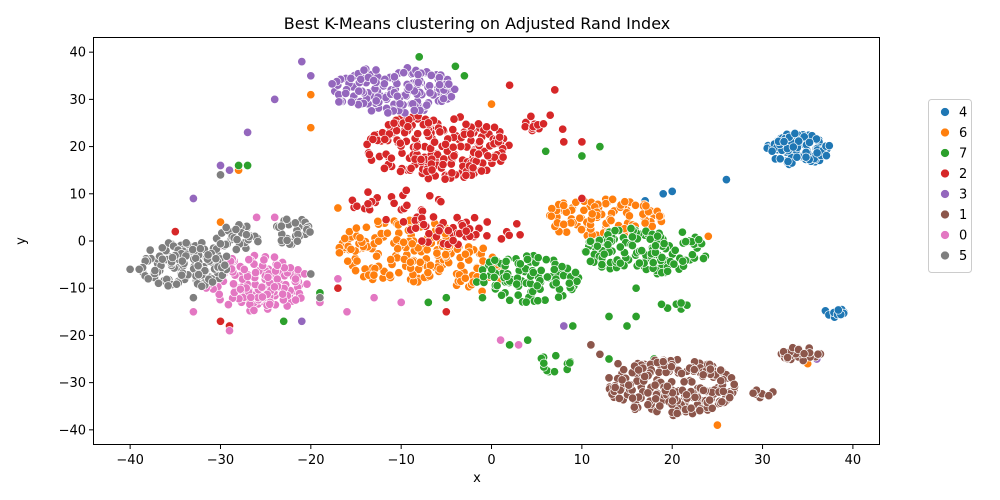 The height and width of the screenshot is (500, 1000). Describe the element at coordinates (582, 460) in the screenshot. I see `x-tick-label: 10` at that location.